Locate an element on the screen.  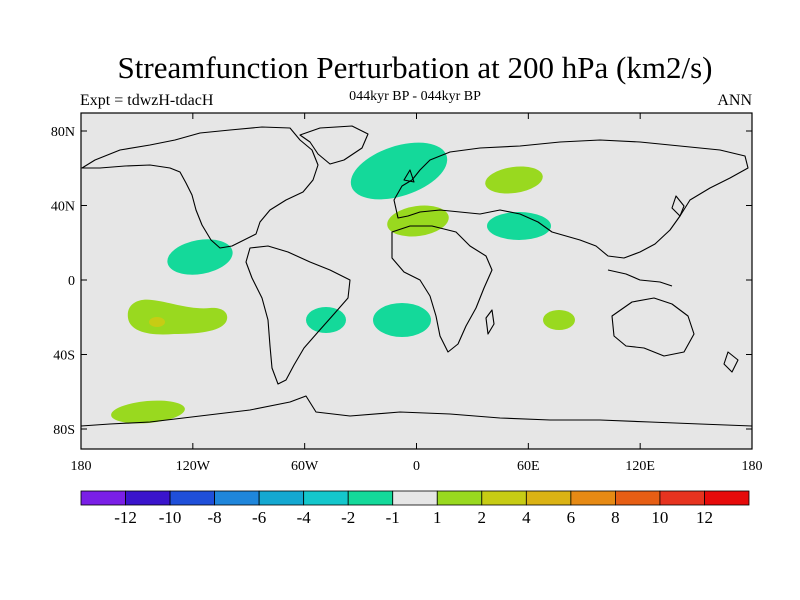
coastline-europe-asia is located at coordinates (571, 199).